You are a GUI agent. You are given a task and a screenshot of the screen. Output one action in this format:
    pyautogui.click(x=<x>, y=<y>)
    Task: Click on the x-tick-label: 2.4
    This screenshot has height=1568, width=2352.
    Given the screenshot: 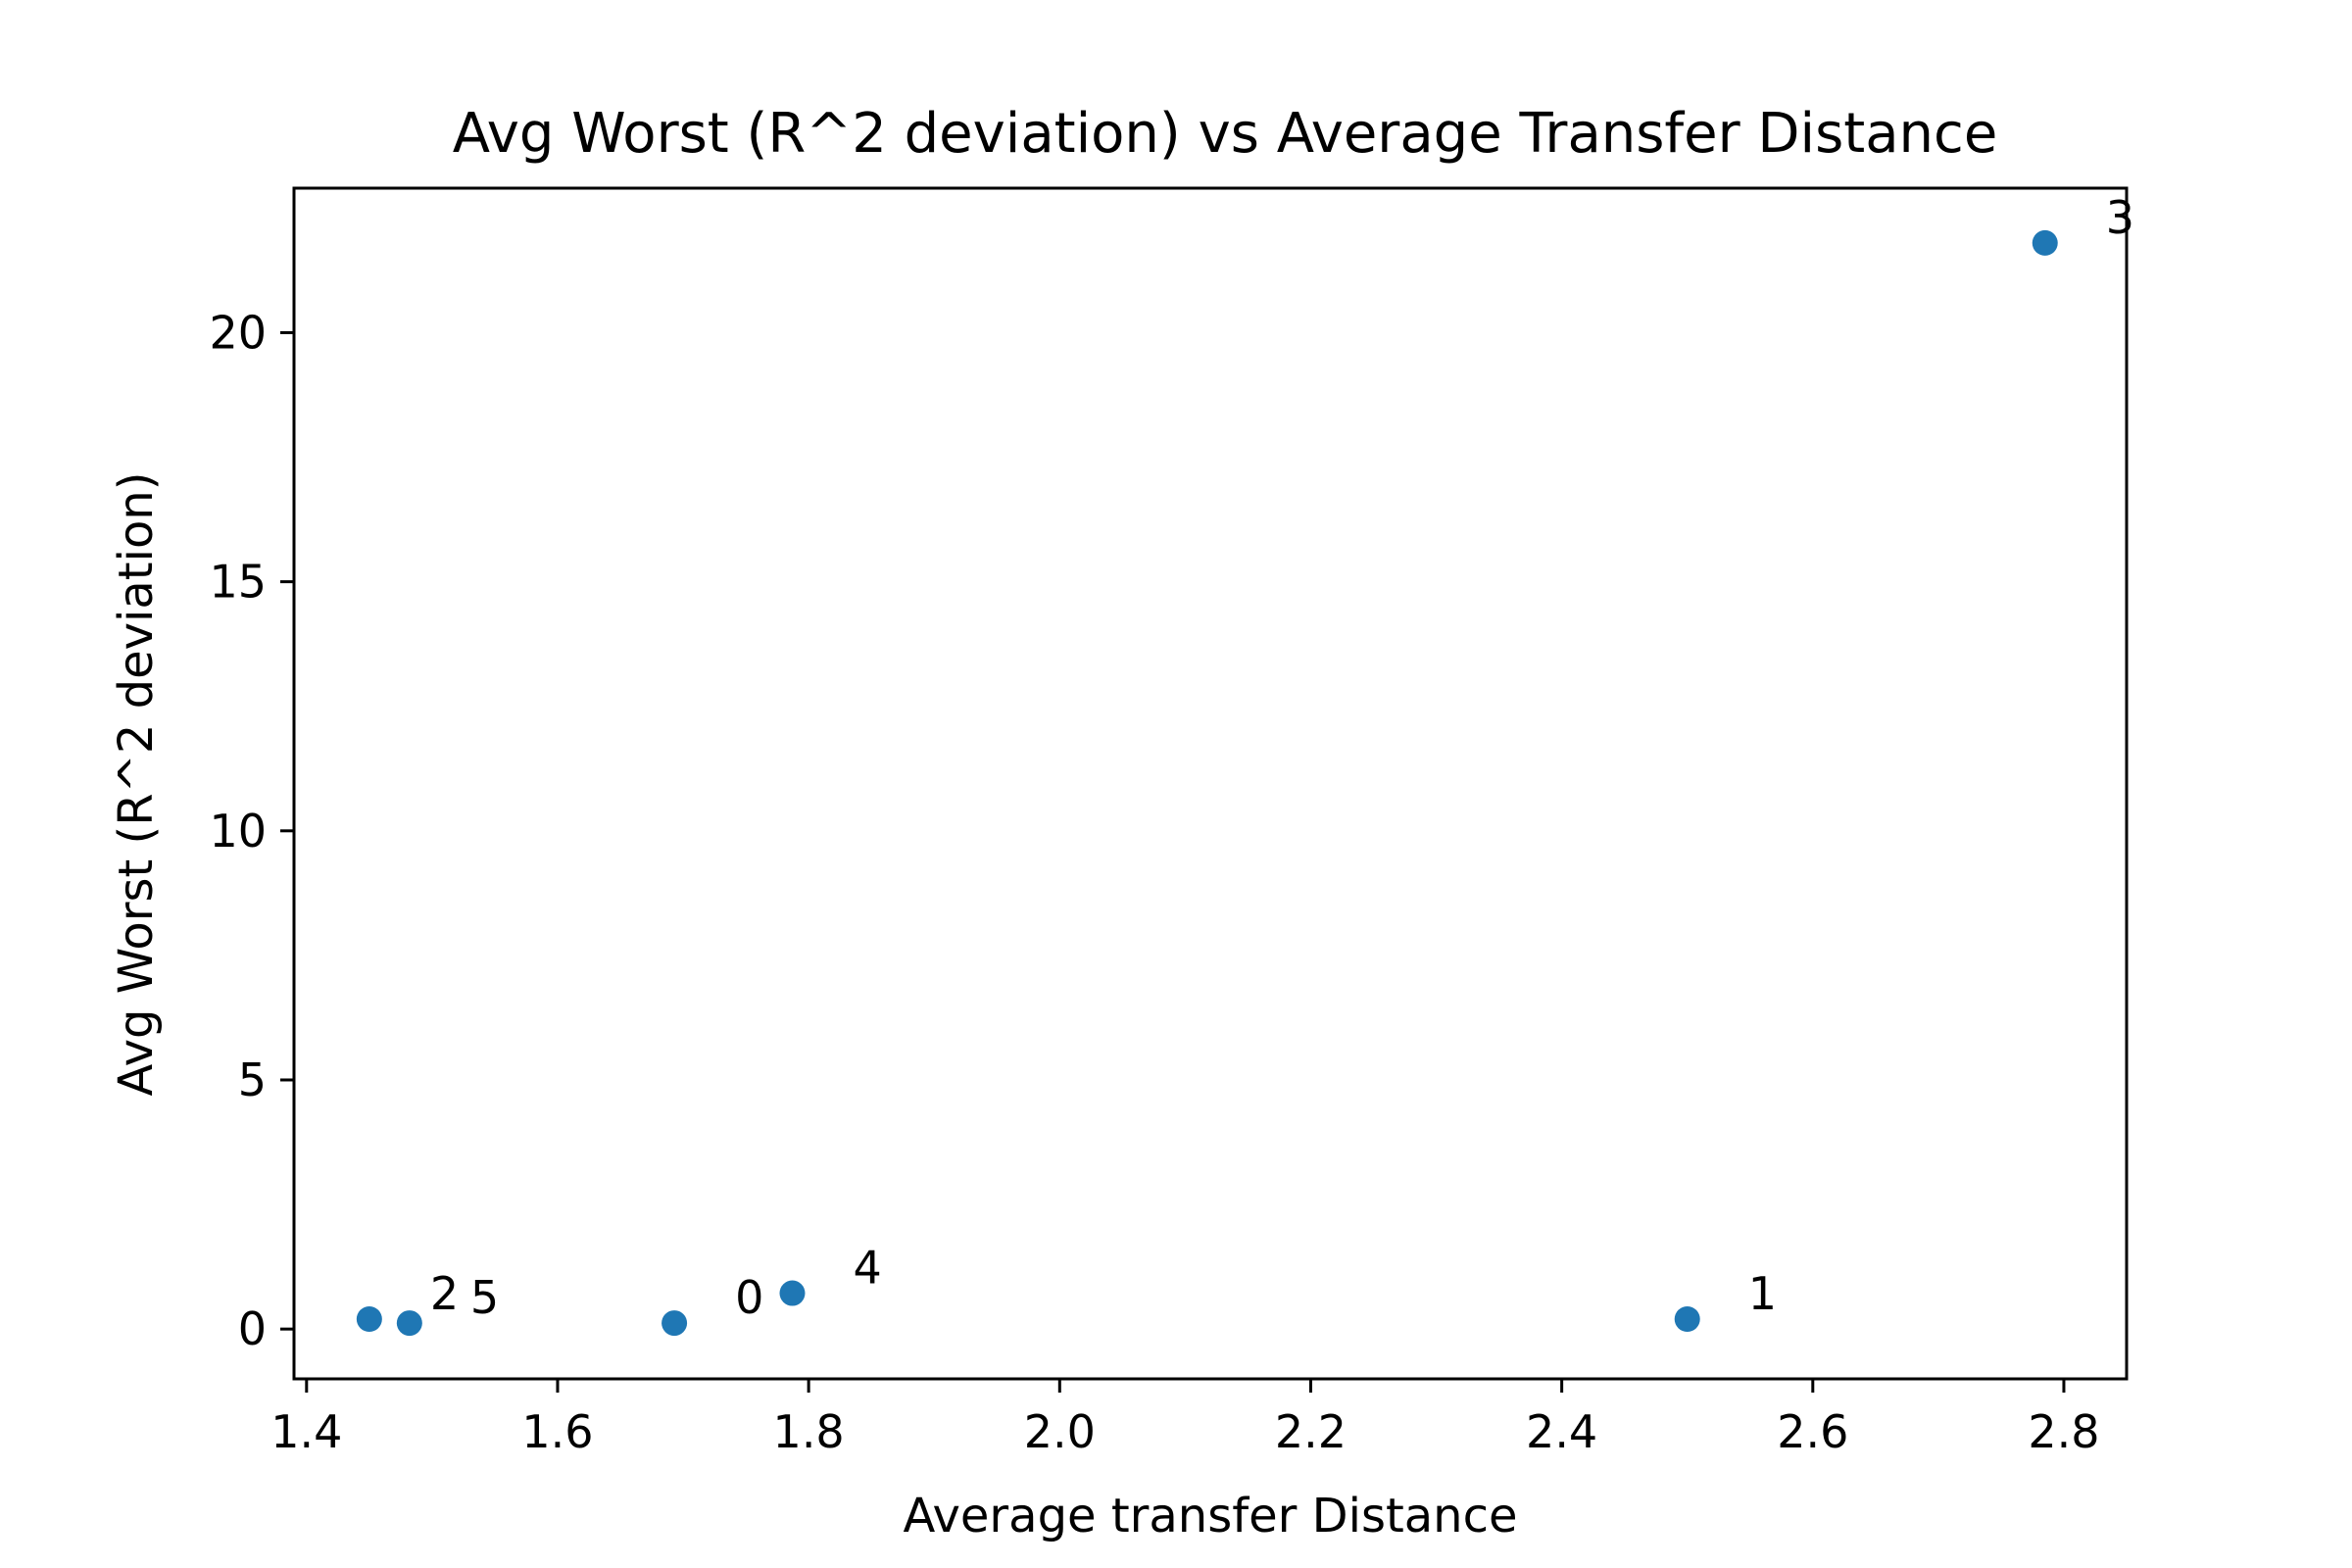 What is the action you would take?
    pyautogui.click(x=1561, y=1431)
    